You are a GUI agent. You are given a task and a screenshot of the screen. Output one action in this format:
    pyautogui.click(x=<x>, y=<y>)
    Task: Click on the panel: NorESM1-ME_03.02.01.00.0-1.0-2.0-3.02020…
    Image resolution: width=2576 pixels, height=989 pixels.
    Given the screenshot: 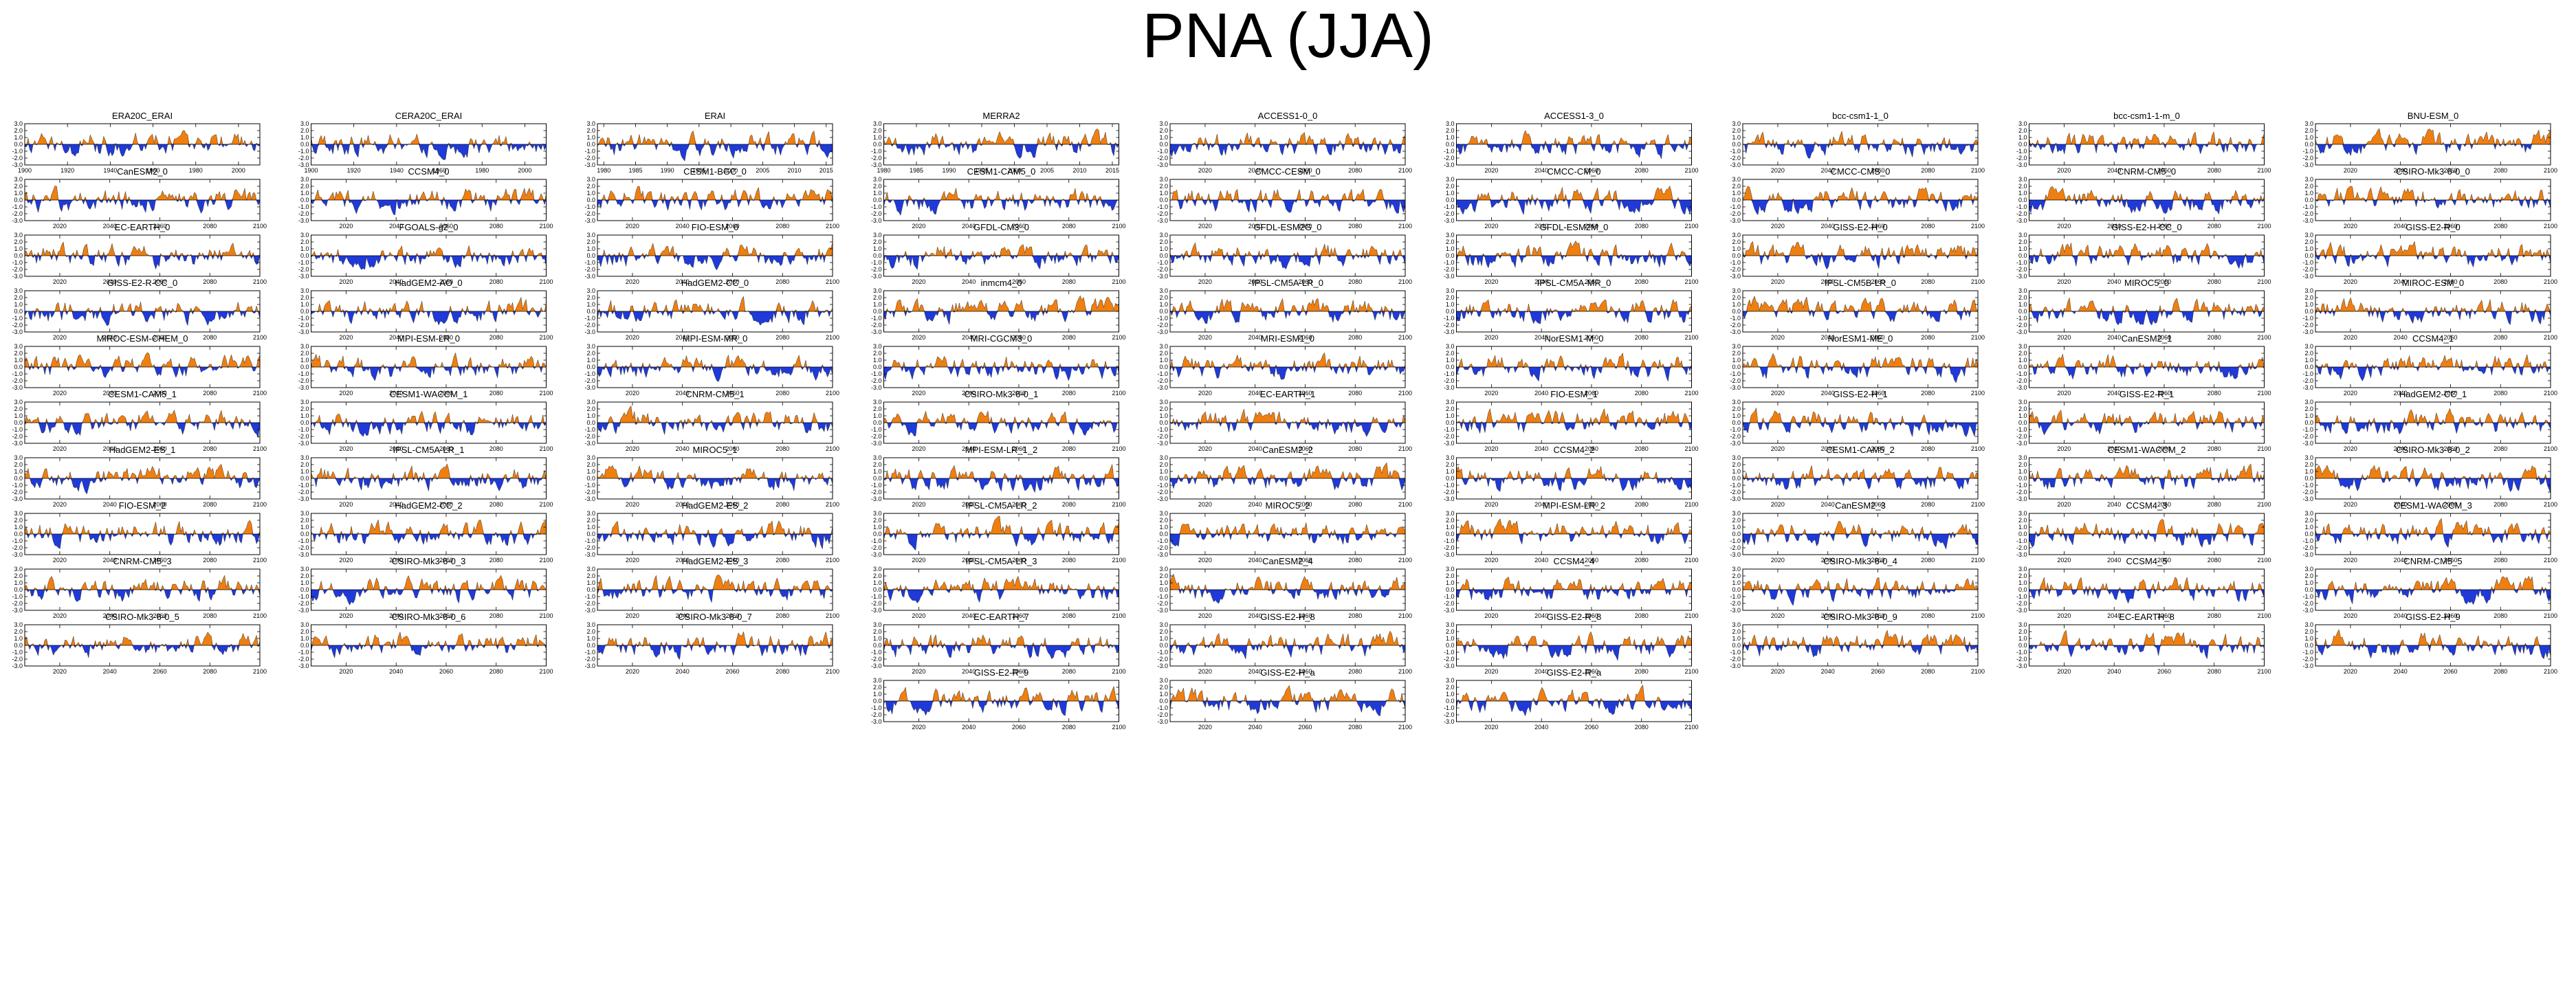 What is the action you would take?
    pyautogui.click(x=1857, y=365)
    